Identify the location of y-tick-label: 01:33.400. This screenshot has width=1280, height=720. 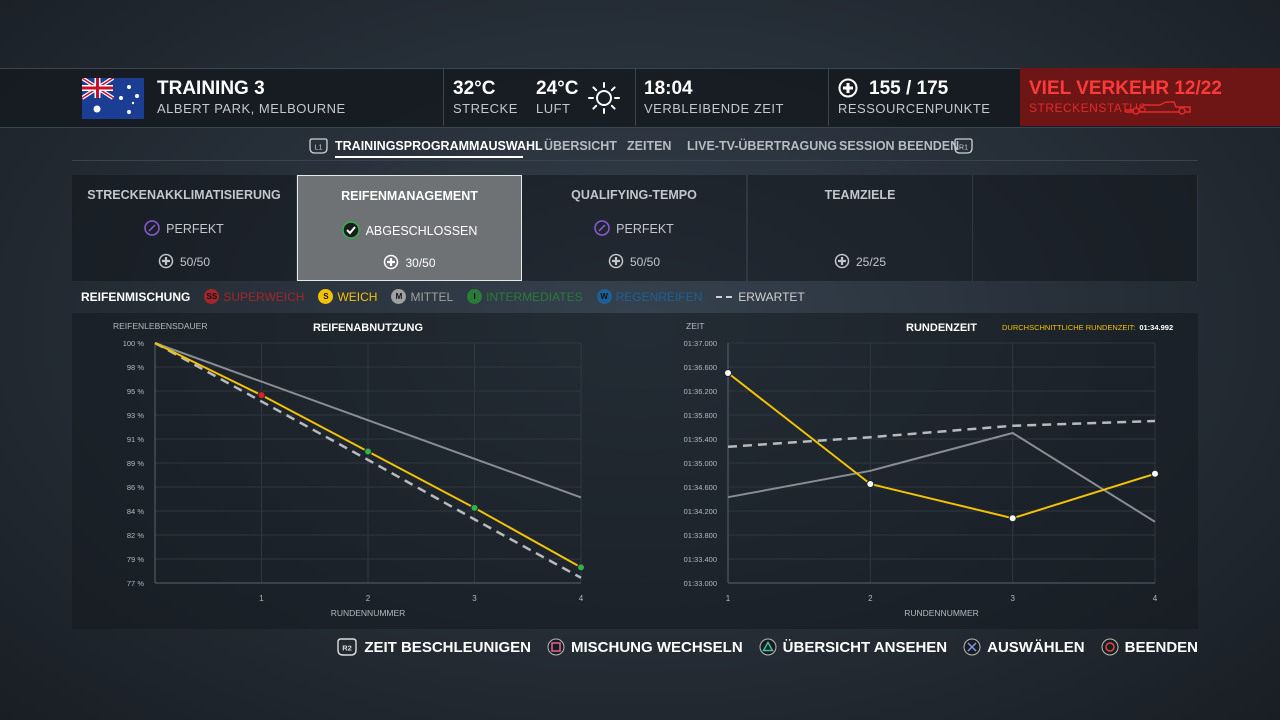
(700, 559).